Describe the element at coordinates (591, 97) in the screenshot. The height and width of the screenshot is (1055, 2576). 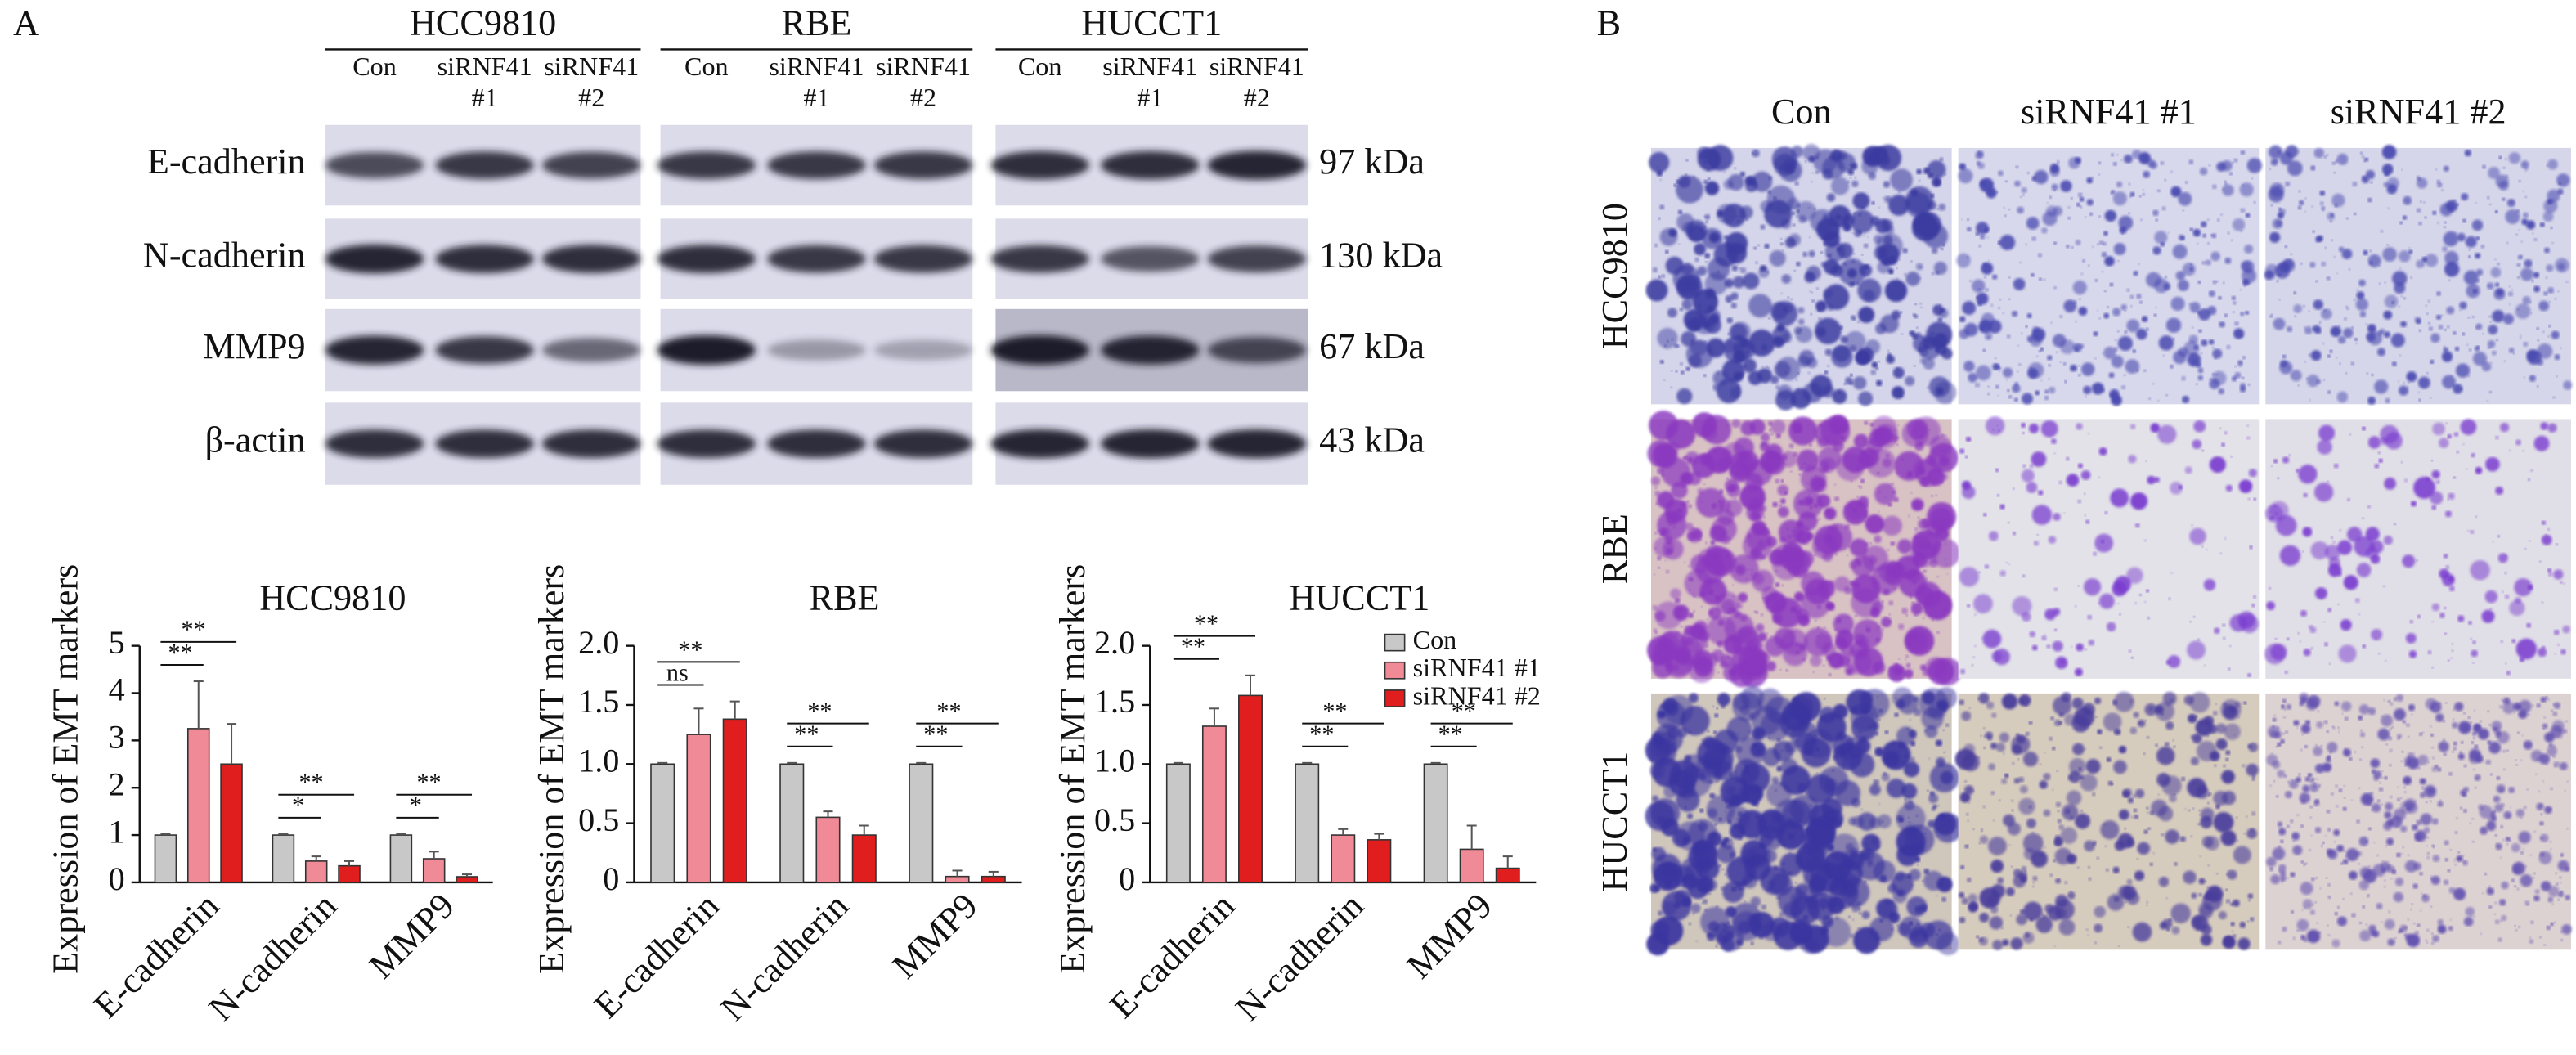
I see `lane-label: #2` at that location.